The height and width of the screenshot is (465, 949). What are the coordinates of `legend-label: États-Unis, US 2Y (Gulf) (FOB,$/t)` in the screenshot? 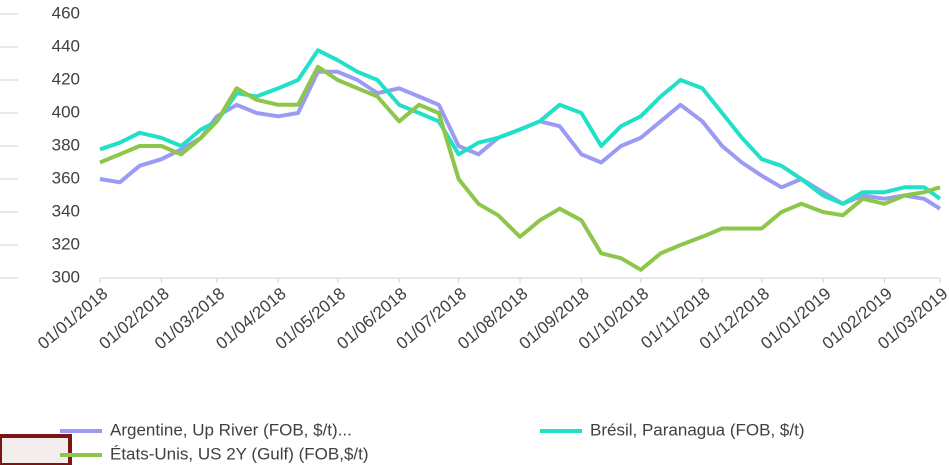 It's located at (239, 453).